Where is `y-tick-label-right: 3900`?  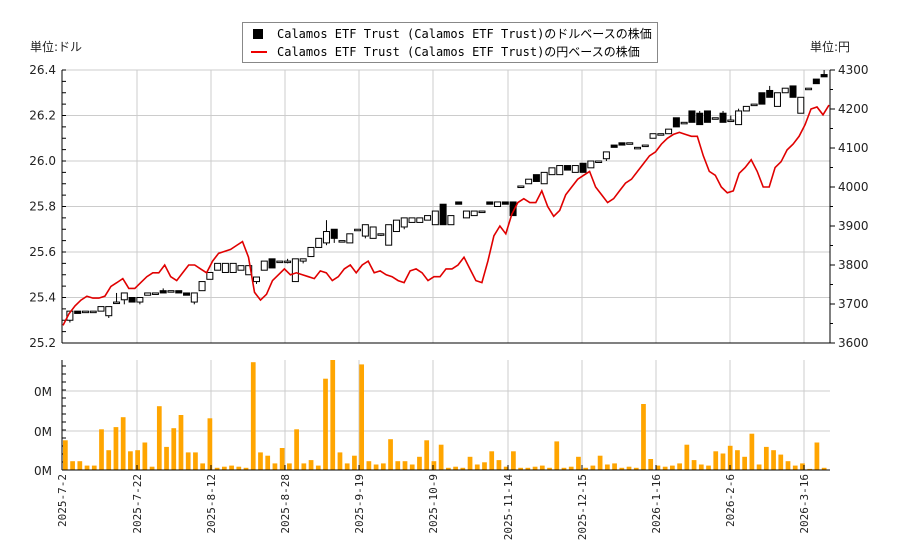 y-tick-label-right: 3900 is located at coordinates (853, 226).